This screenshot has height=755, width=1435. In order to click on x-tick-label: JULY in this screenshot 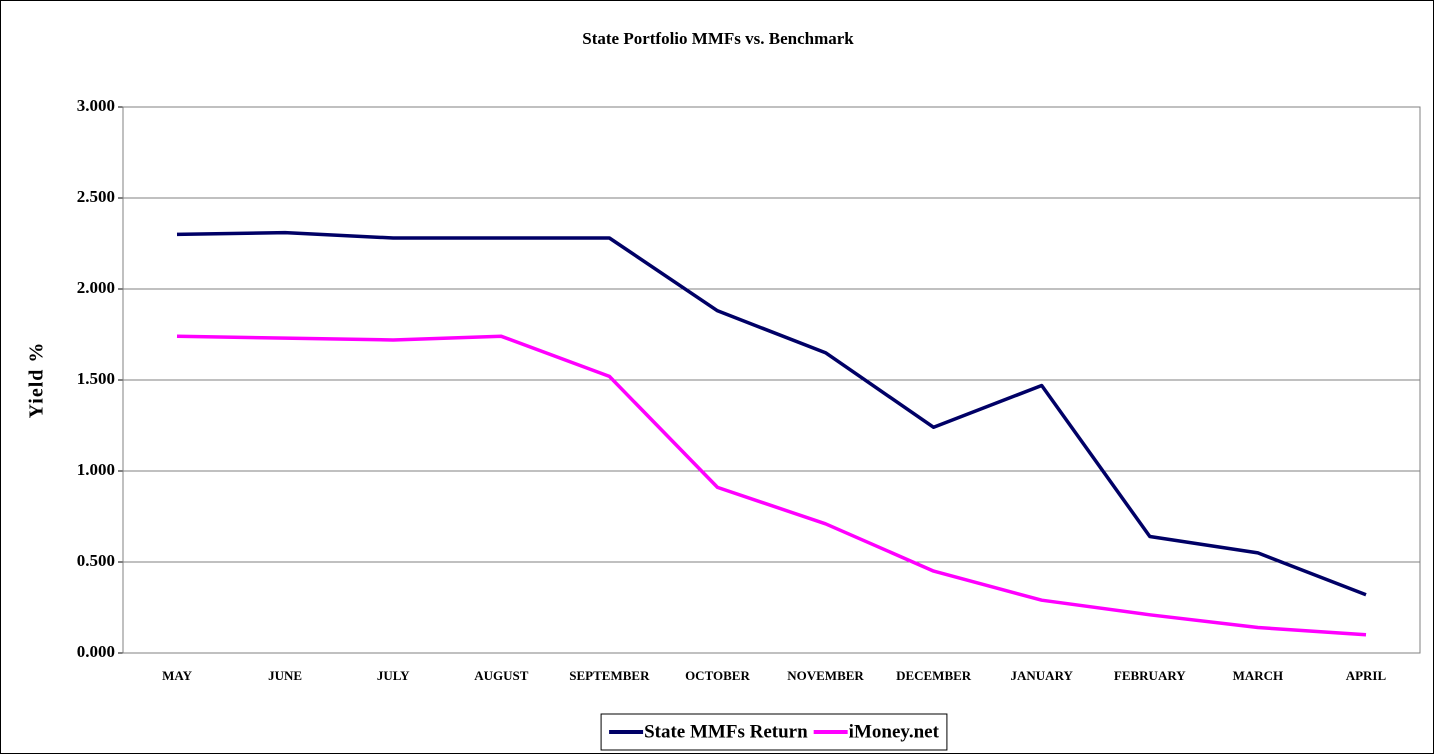, I will do `click(393, 675)`.